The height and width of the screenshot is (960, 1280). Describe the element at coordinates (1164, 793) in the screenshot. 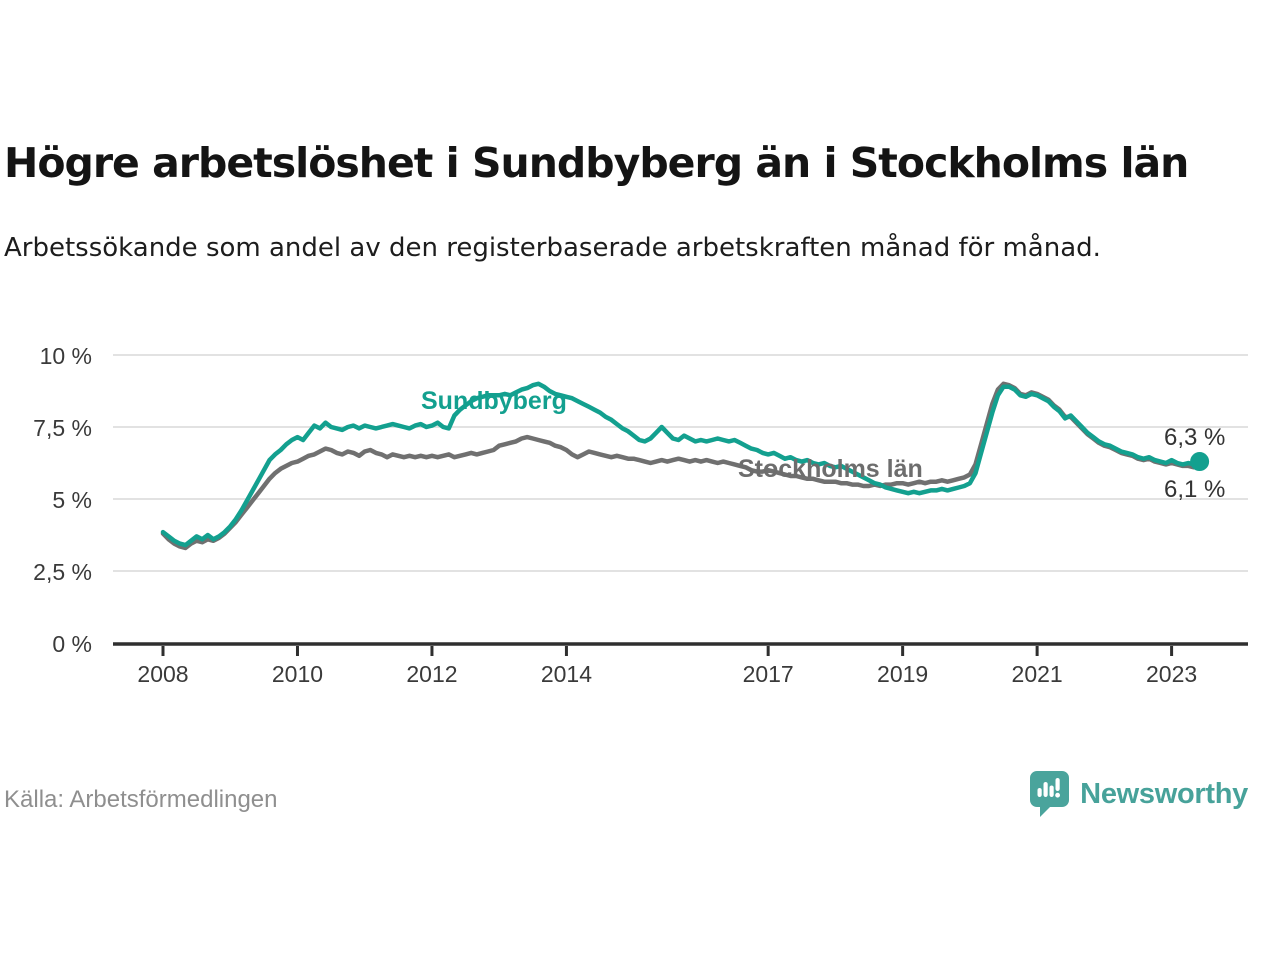

I see `newsworthy-wordmark: Newsworthy` at that location.